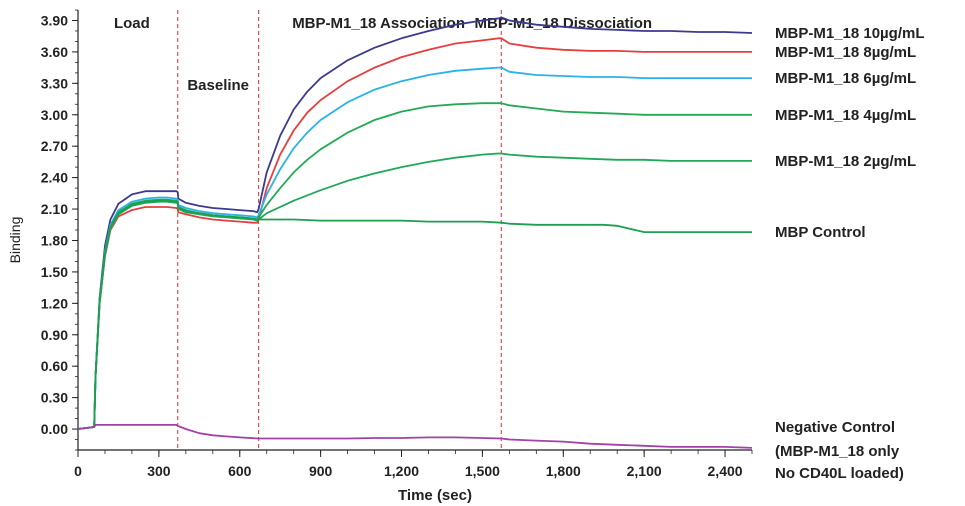  I want to click on series-label: MBP-M1_18 4µg/mL, so click(845, 115).